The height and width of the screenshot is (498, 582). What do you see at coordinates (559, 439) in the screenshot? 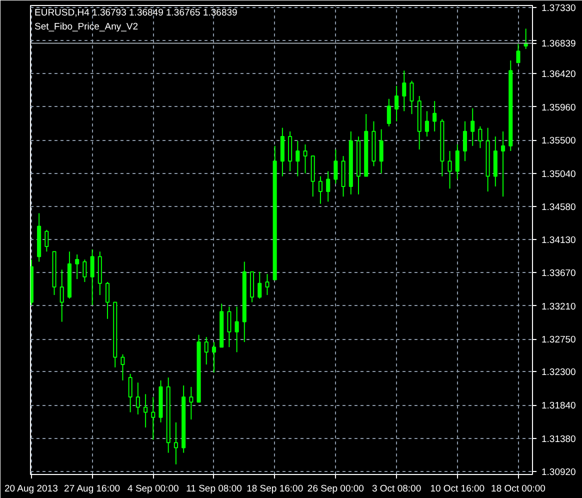
I see `y-tick-label: 1.31380` at bounding box center [559, 439].